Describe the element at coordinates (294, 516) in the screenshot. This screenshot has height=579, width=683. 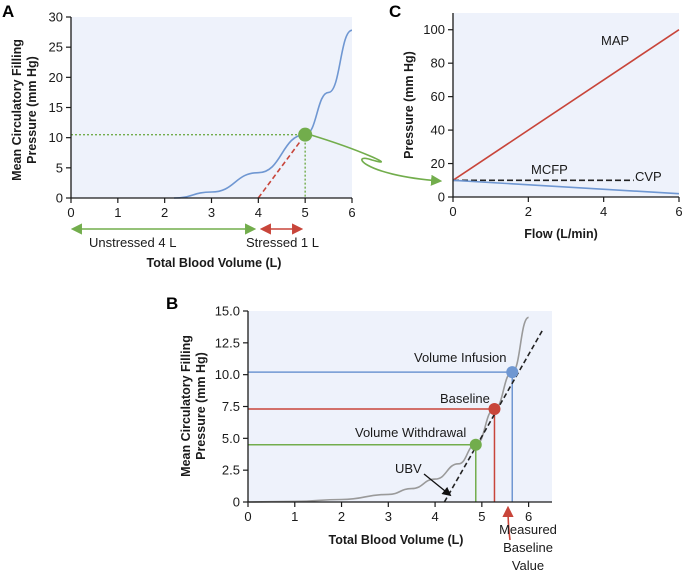
I see `panel-b-xtick-label: 1` at that location.